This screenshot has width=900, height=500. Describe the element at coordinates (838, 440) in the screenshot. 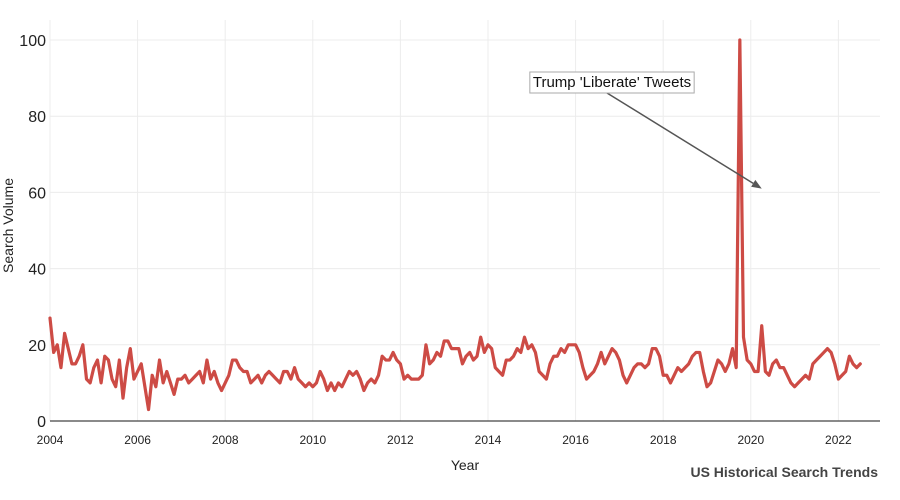

I see `x-tick-label: 2022` at that location.